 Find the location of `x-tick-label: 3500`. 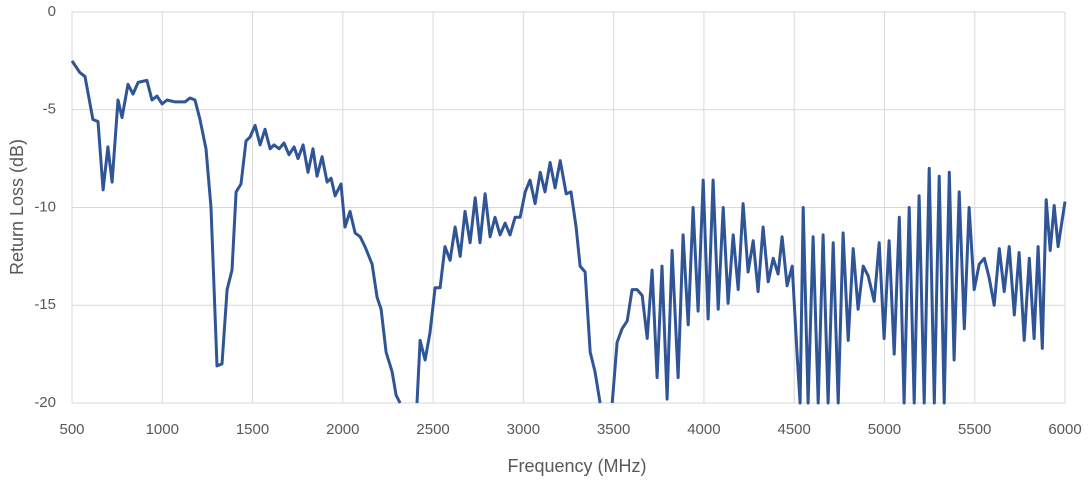

x-tick-label: 3500 is located at coordinates (613, 429).